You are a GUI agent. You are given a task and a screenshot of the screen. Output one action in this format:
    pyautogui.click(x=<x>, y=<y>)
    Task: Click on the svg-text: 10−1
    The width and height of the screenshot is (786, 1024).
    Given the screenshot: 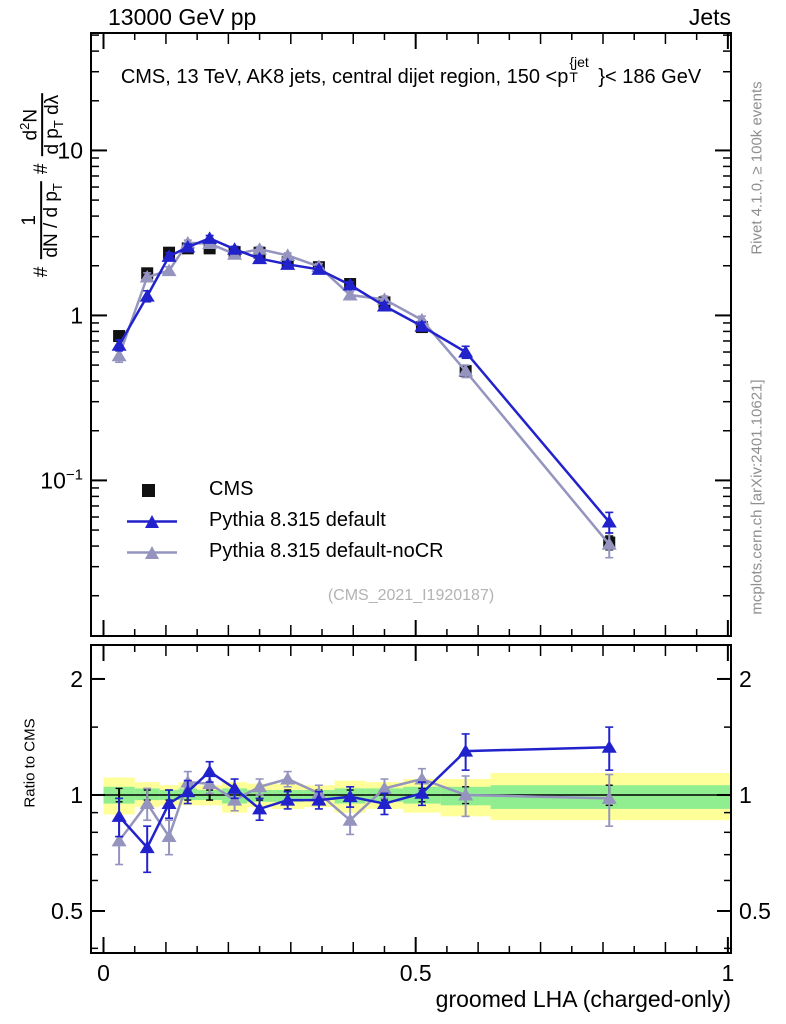 What is the action you would take?
    pyautogui.click(x=61, y=479)
    